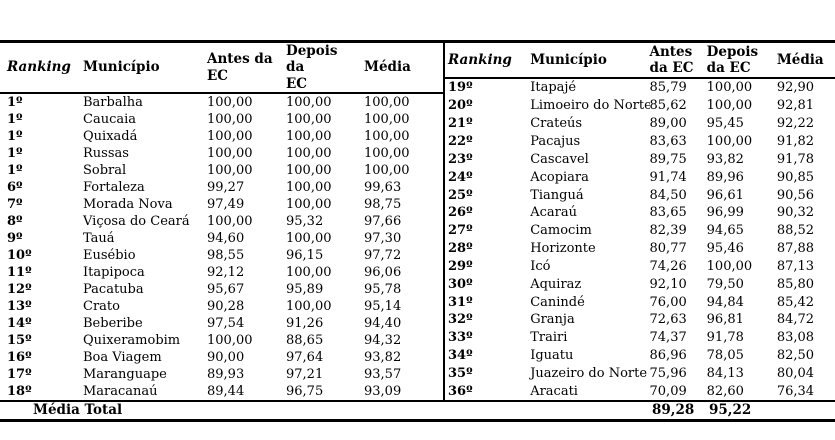  What do you see at coordinates (540, 266) in the screenshot?
I see `municipio-cell: Icó` at bounding box center [540, 266].